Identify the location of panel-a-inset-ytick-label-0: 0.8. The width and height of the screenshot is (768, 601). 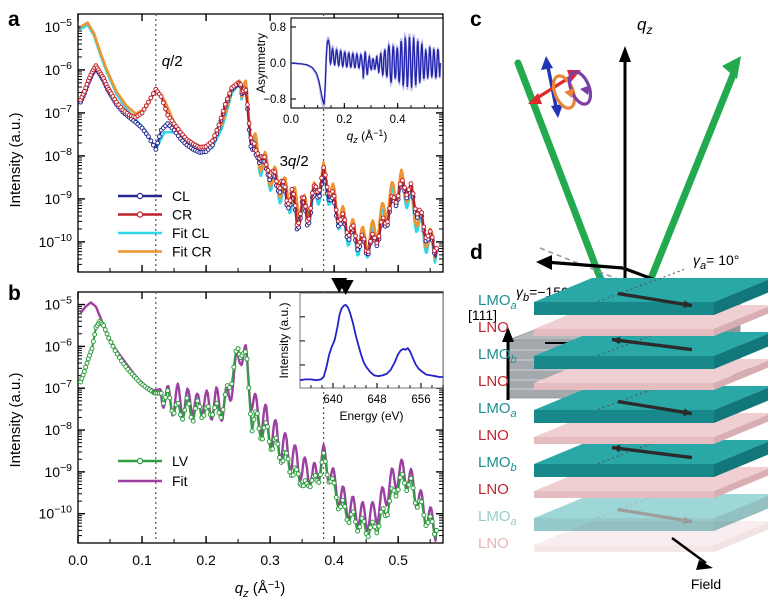
(278, 28).